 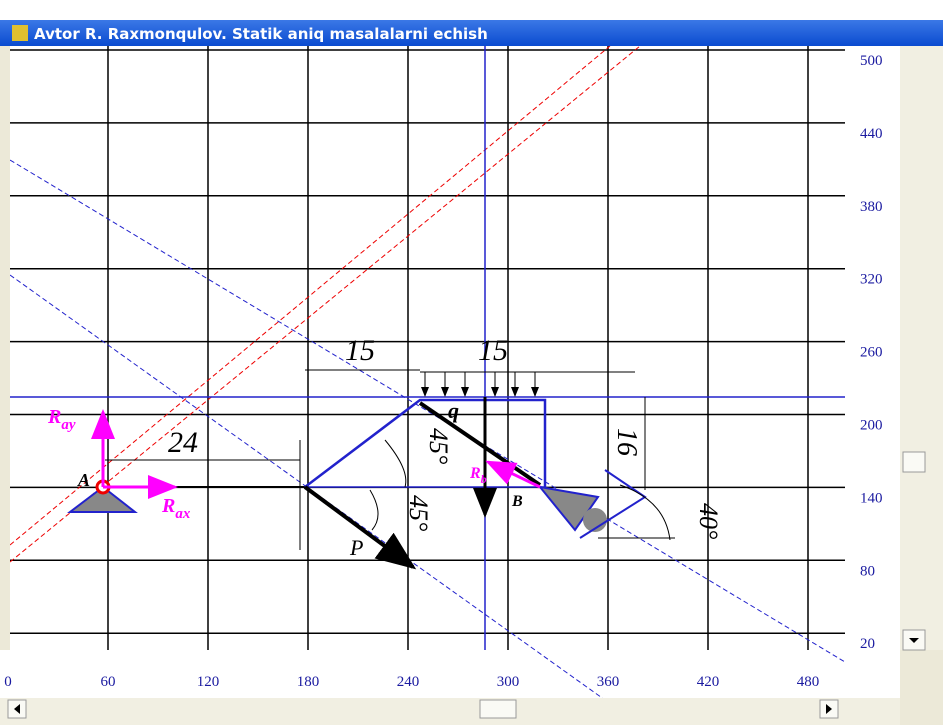 I want to click on y-tick-label: 200, so click(x=871, y=426).